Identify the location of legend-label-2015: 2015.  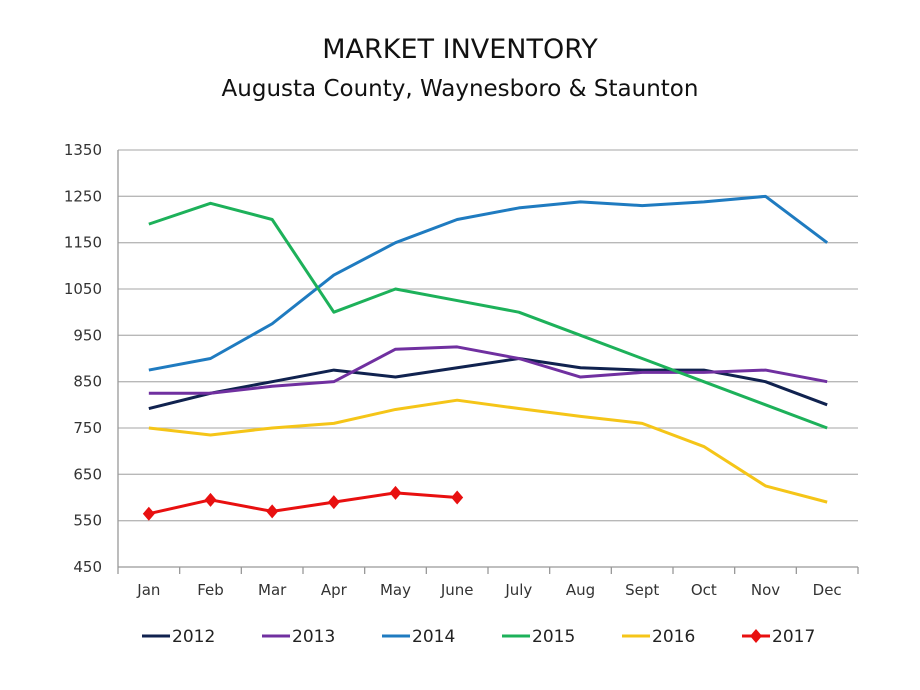
(553, 637).